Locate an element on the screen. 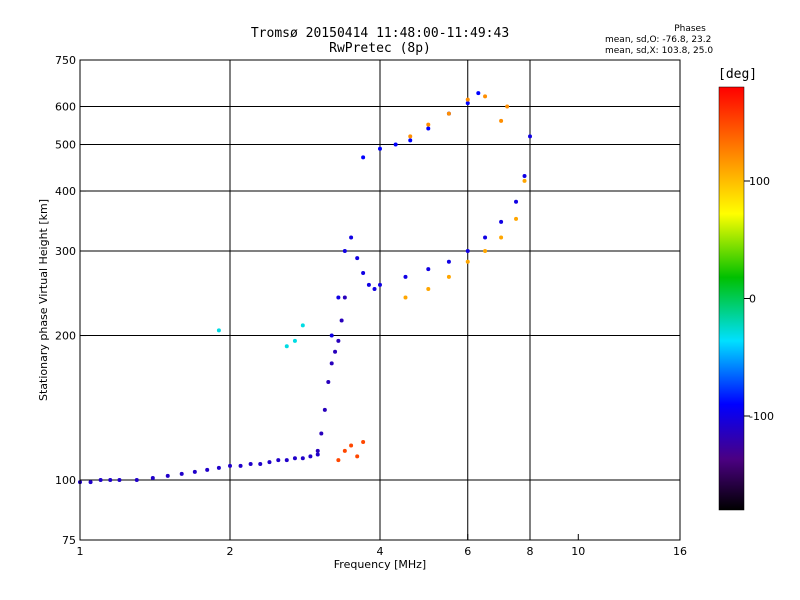 The image size is (800, 600). colorbar-ticks: 100 0 -100 is located at coordinates (759, 299).